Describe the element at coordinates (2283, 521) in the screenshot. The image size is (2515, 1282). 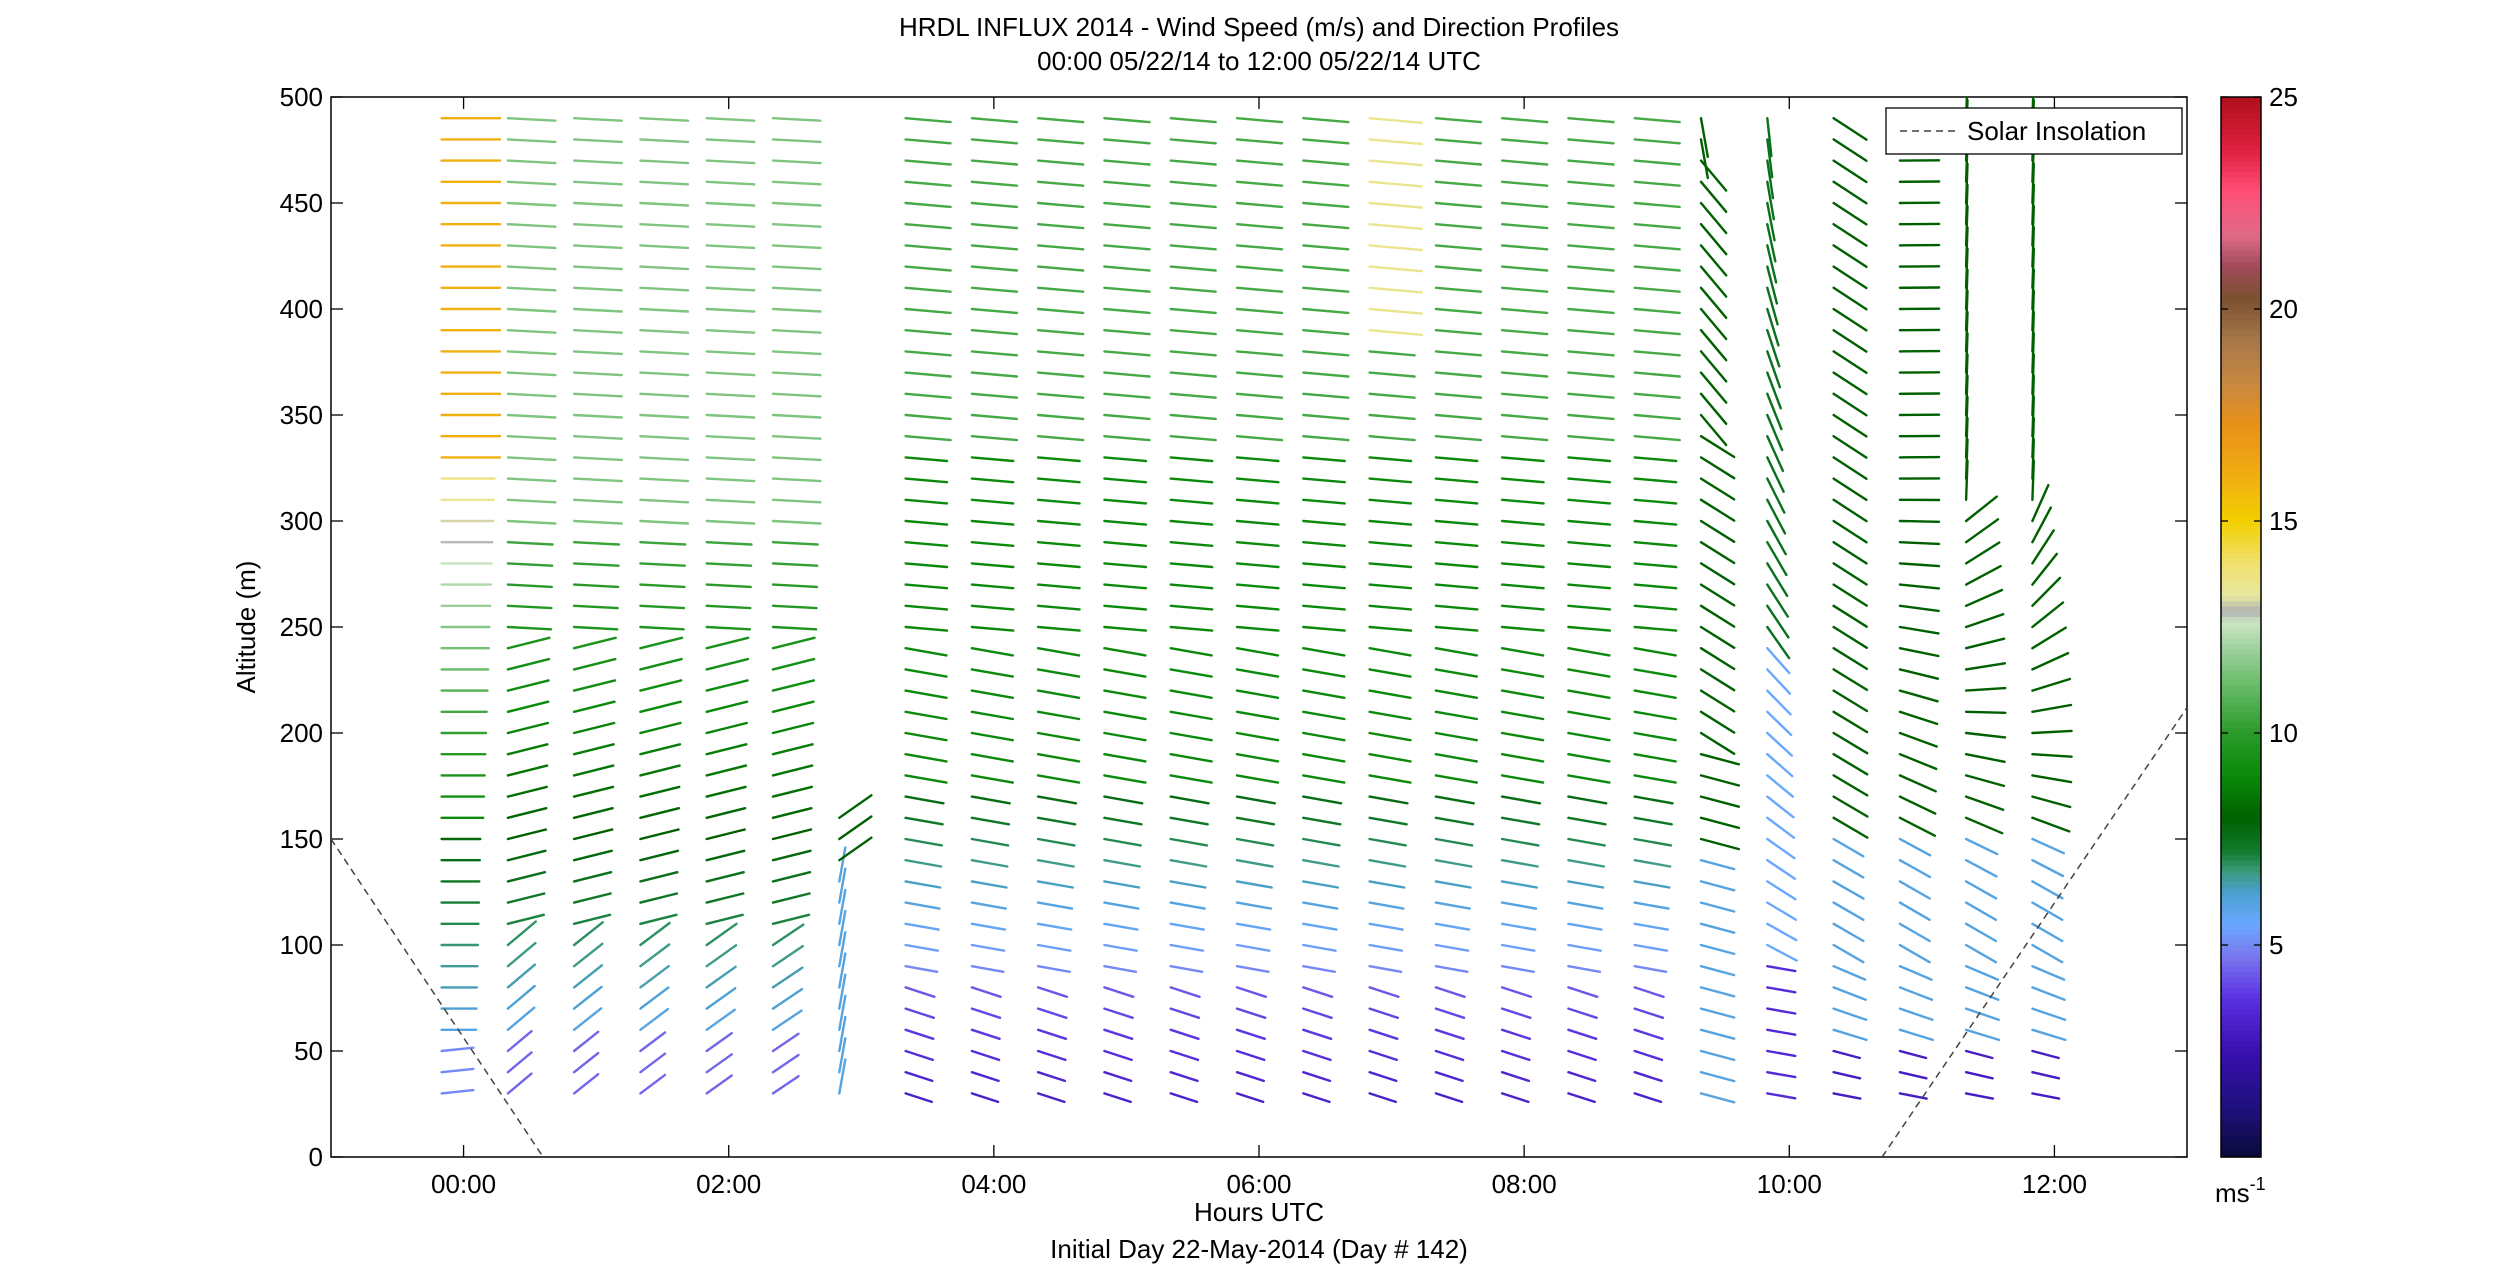
I see `colorbar-tick-label: 15` at that location.